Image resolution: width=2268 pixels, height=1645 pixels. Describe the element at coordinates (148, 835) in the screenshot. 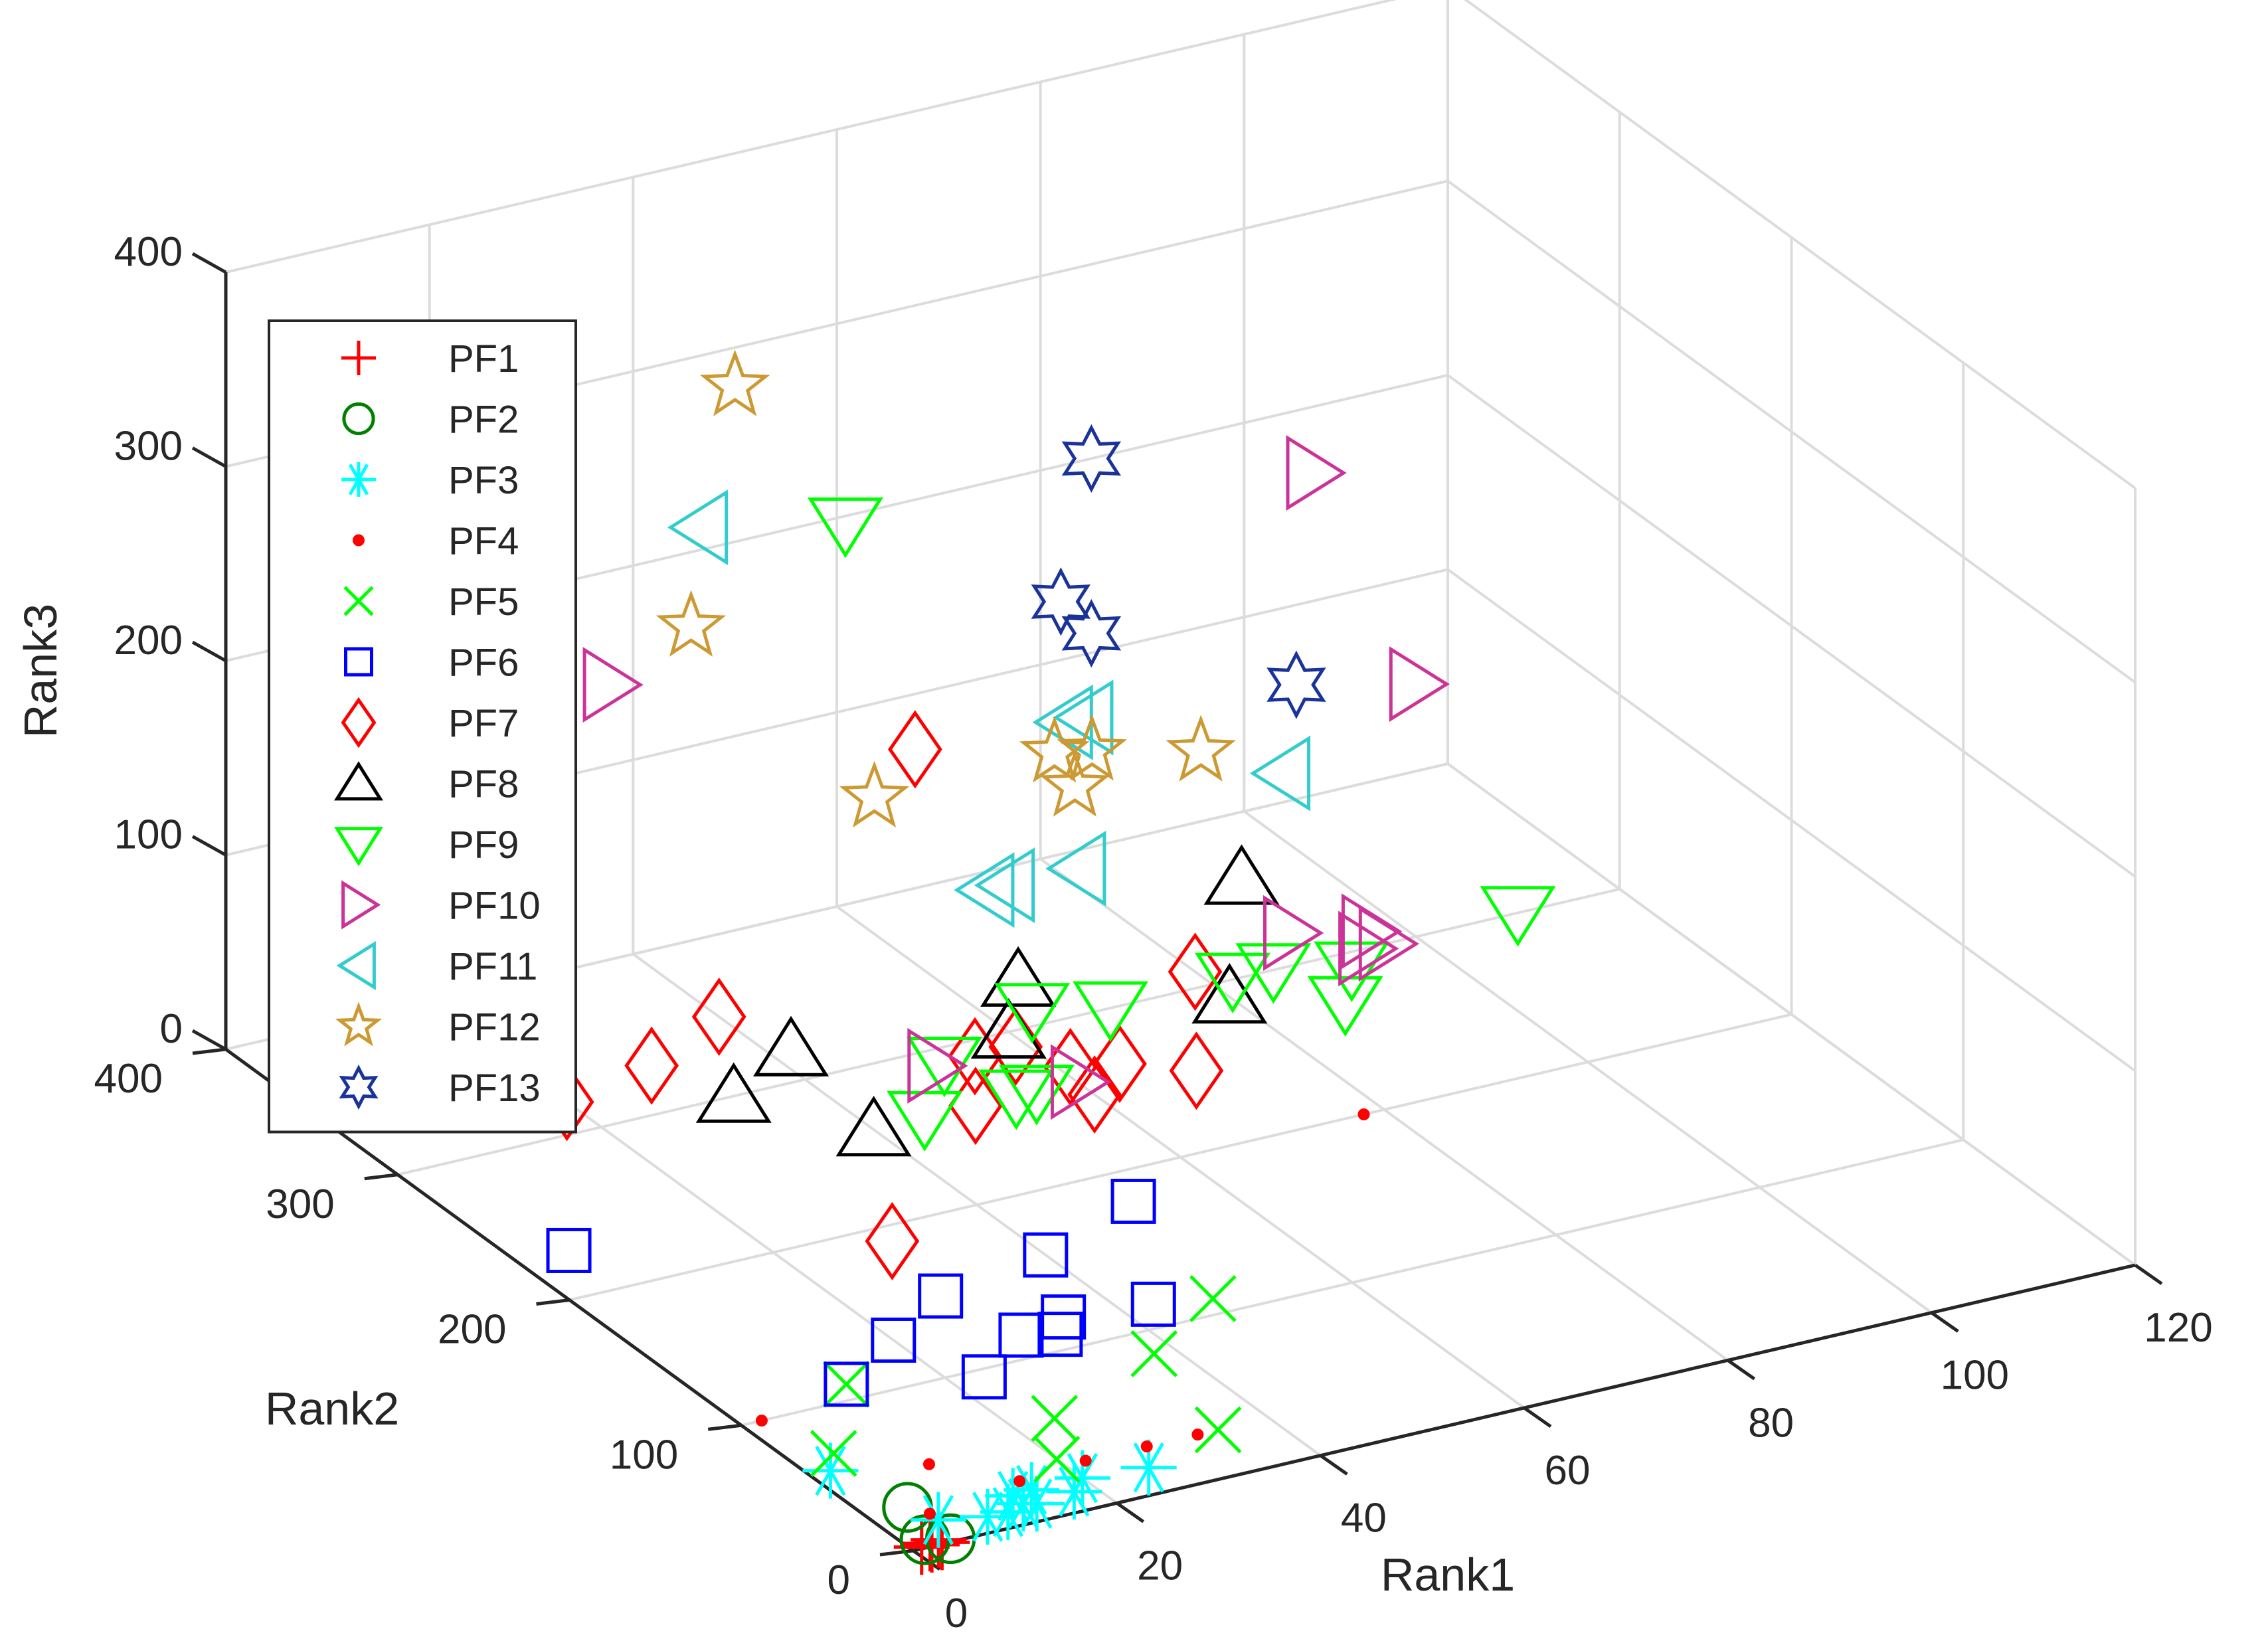

I see `z-tick-label: 100` at that location.